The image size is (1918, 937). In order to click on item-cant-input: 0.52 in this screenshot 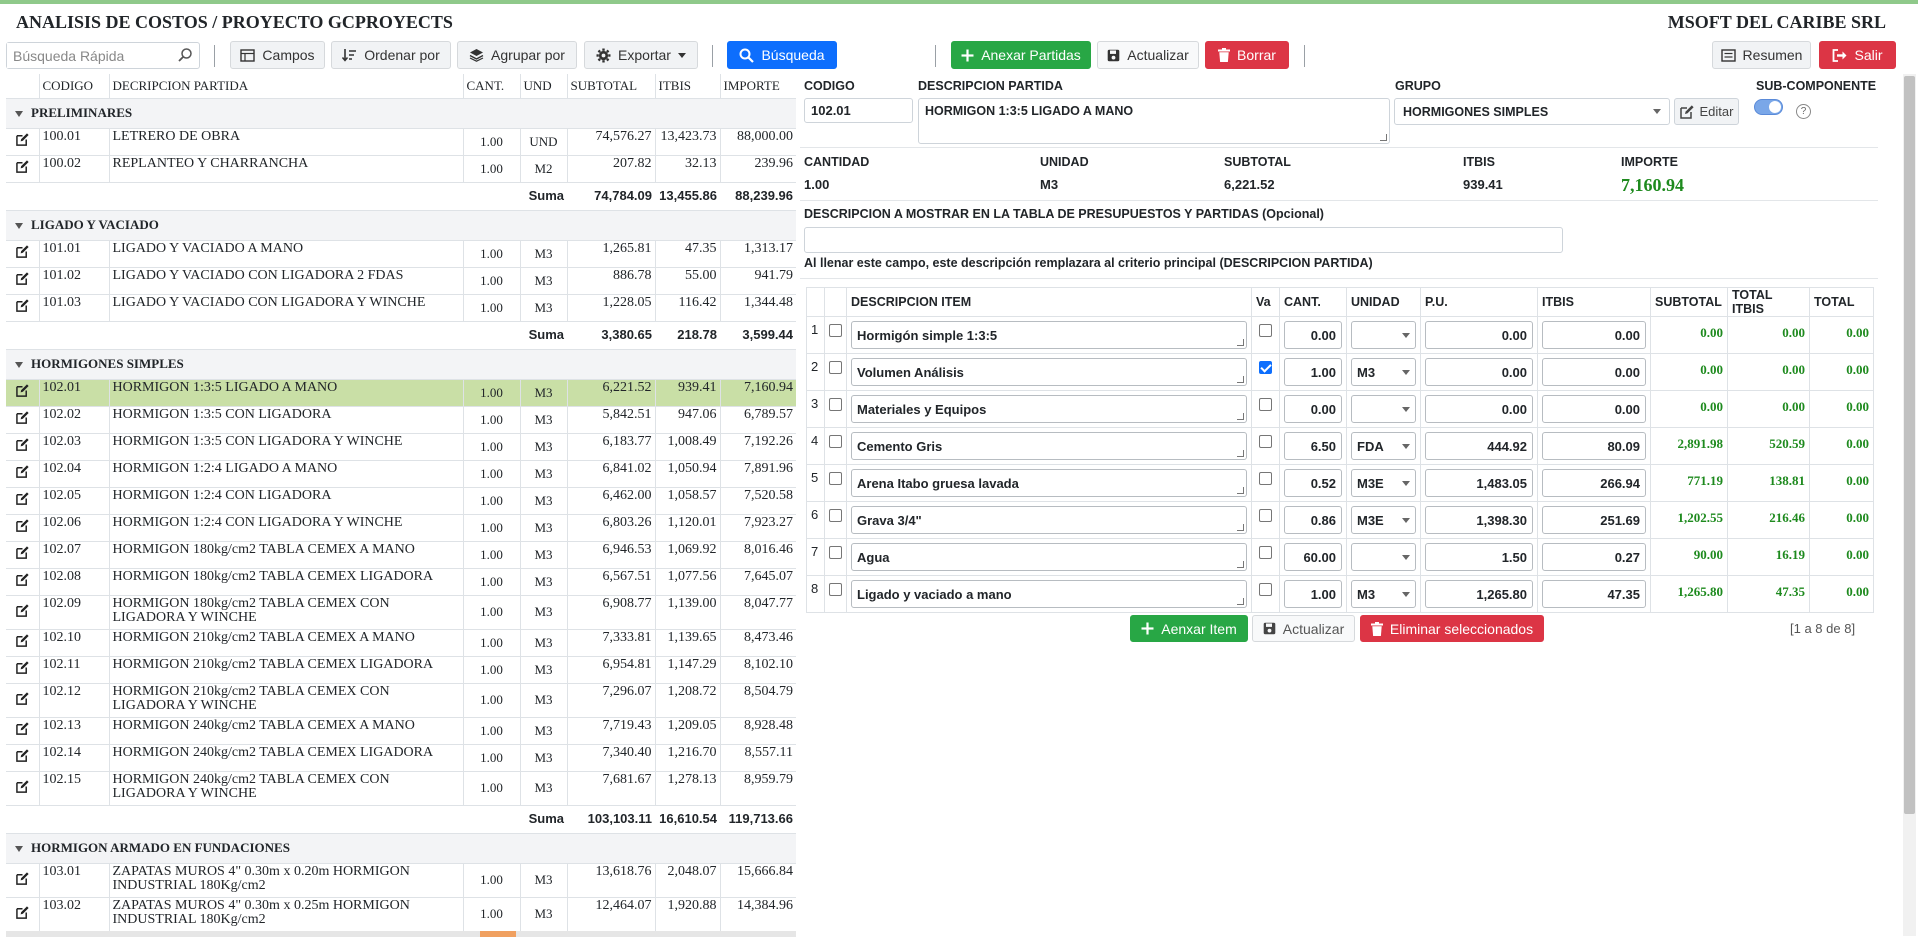, I will do `click(1313, 483)`.